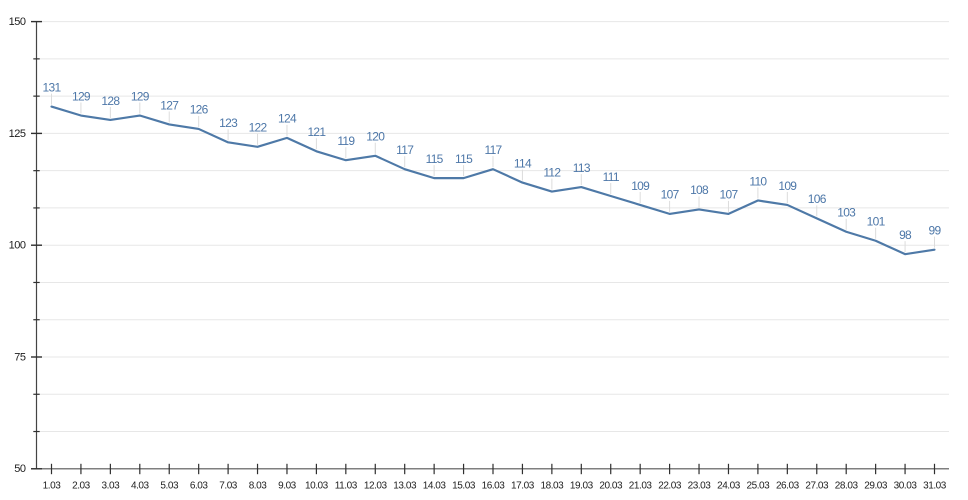 This screenshot has width=968, height=500. What do you see at coordinates (346, 486) in the screenshot?
I see `svg-text: 11.03` at bounding box center [346, 486].